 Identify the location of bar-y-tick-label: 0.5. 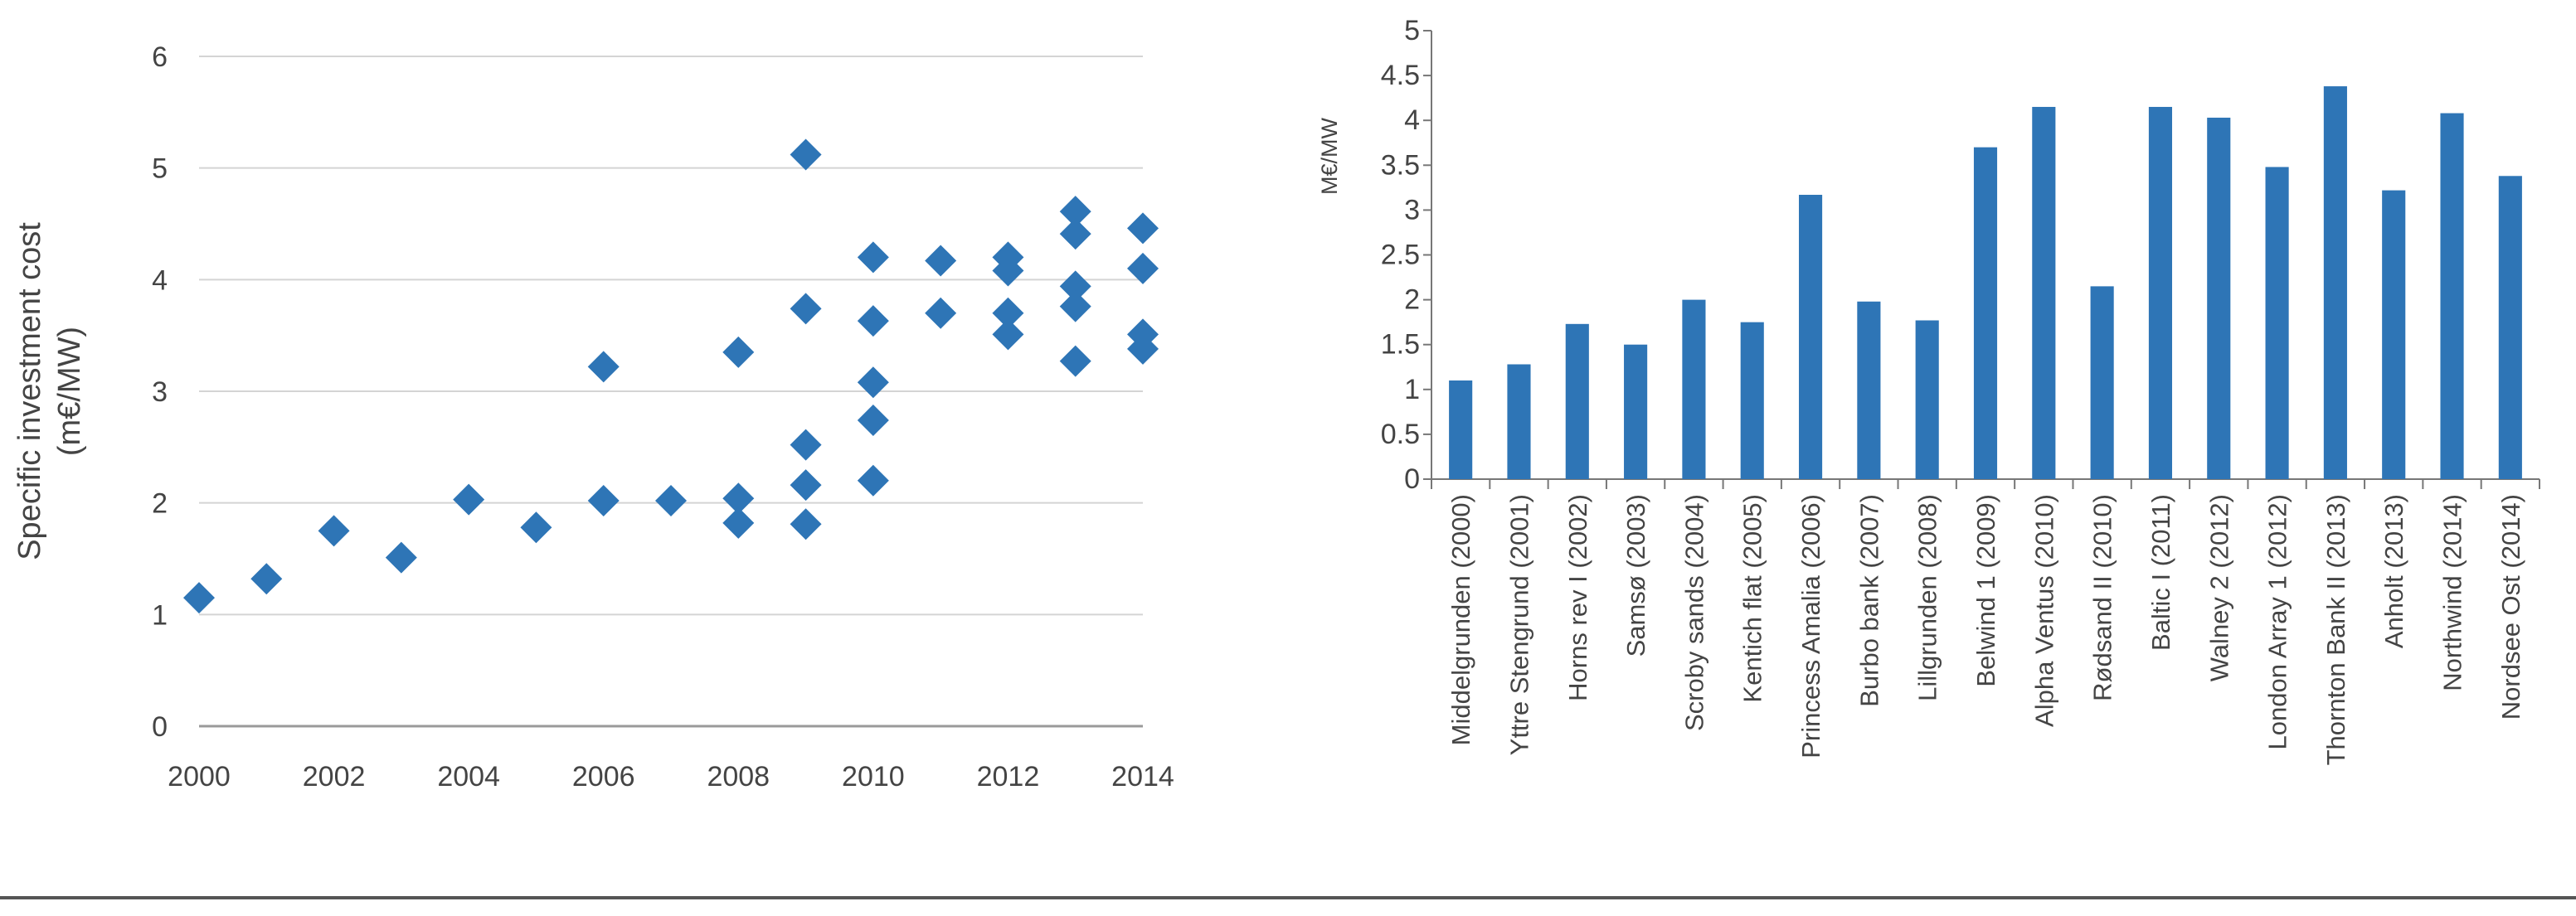
(1400, 434).